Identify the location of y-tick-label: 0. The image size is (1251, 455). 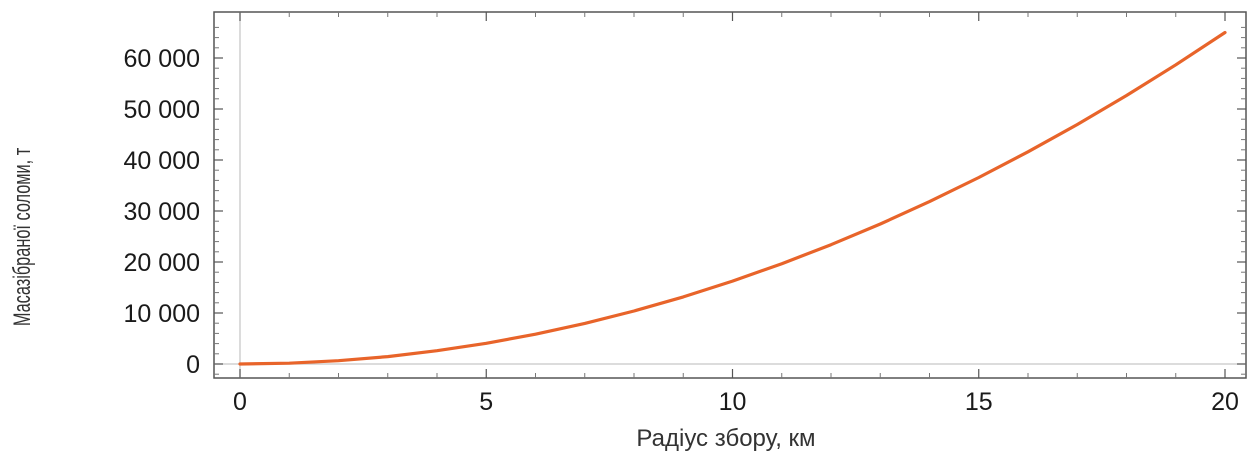
(193, 365).